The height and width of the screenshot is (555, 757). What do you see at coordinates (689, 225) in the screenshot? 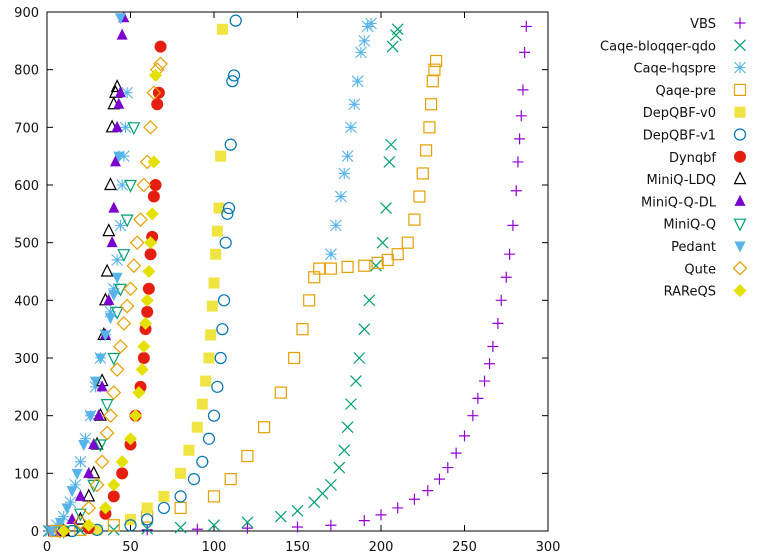
I see `legend-label: MiniQ-Q` at bounding box center [689, 225].